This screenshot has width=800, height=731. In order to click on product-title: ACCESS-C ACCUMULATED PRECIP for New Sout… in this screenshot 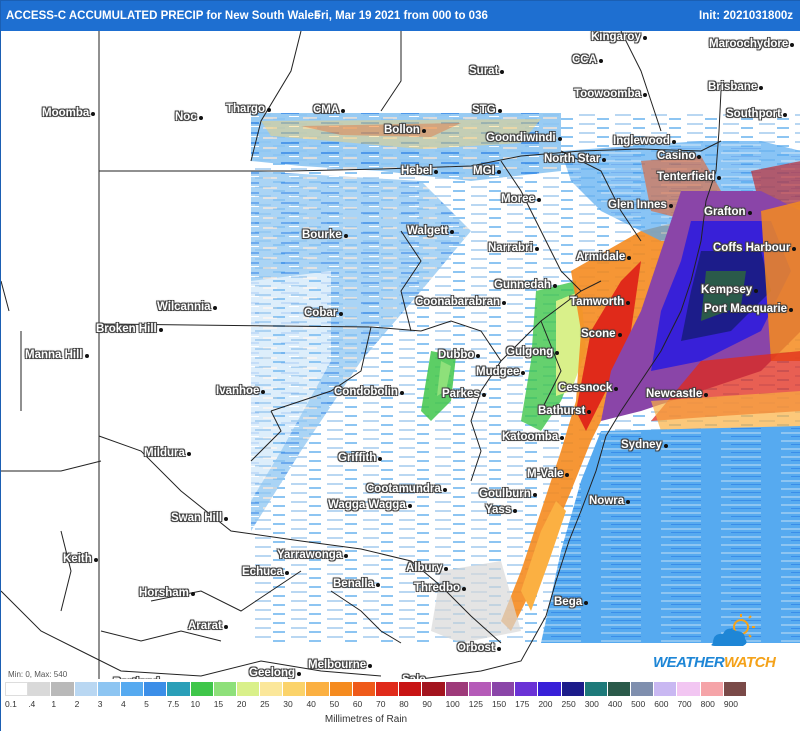, I will do `click(163, 16)`.